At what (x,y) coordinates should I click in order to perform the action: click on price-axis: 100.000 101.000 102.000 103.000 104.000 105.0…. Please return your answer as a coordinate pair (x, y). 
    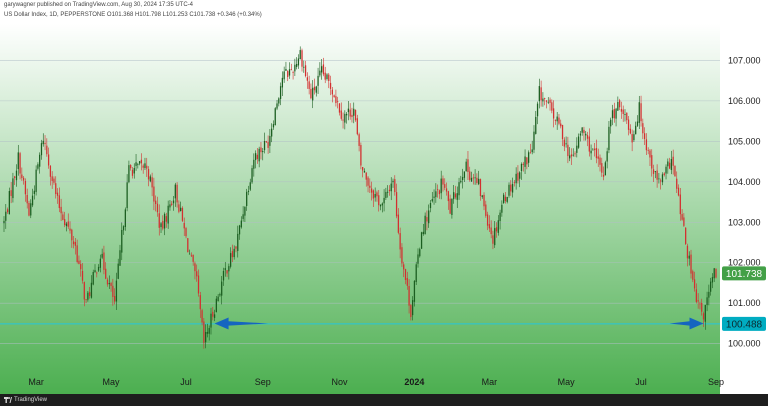
    Looking at the image, I should click on (744, 201).